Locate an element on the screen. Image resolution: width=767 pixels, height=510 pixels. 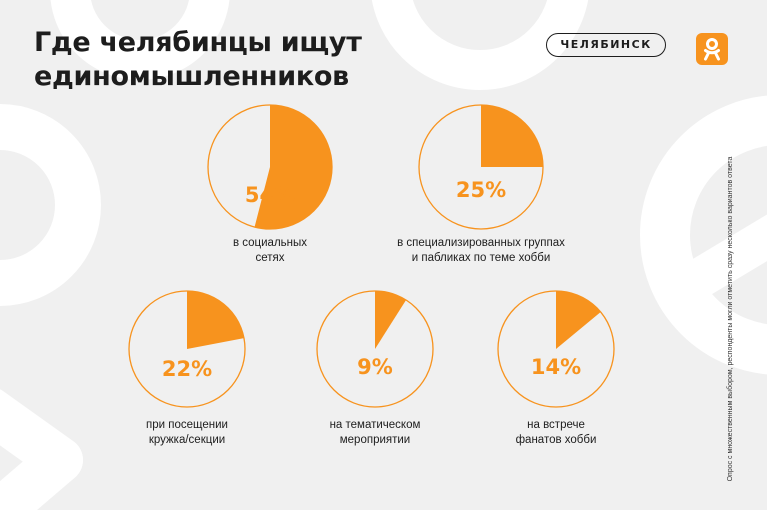
pie-category-label-line: фанатов хобби is located at coordinates (556, 440).